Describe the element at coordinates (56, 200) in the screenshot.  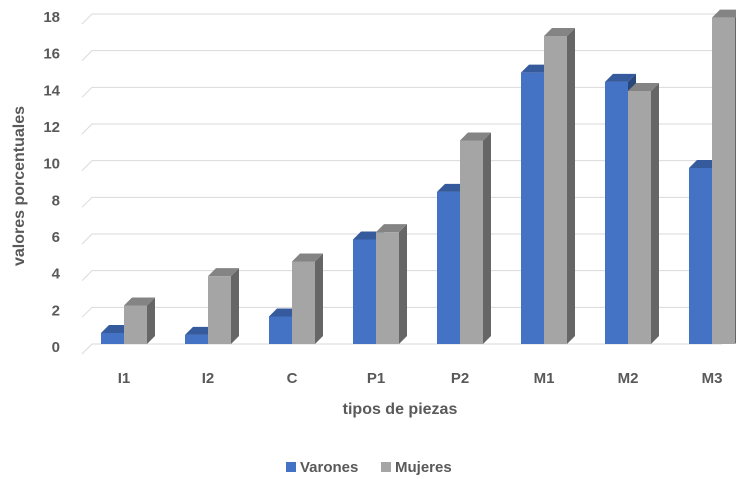
I see `y-tick-label: 8` at that location.